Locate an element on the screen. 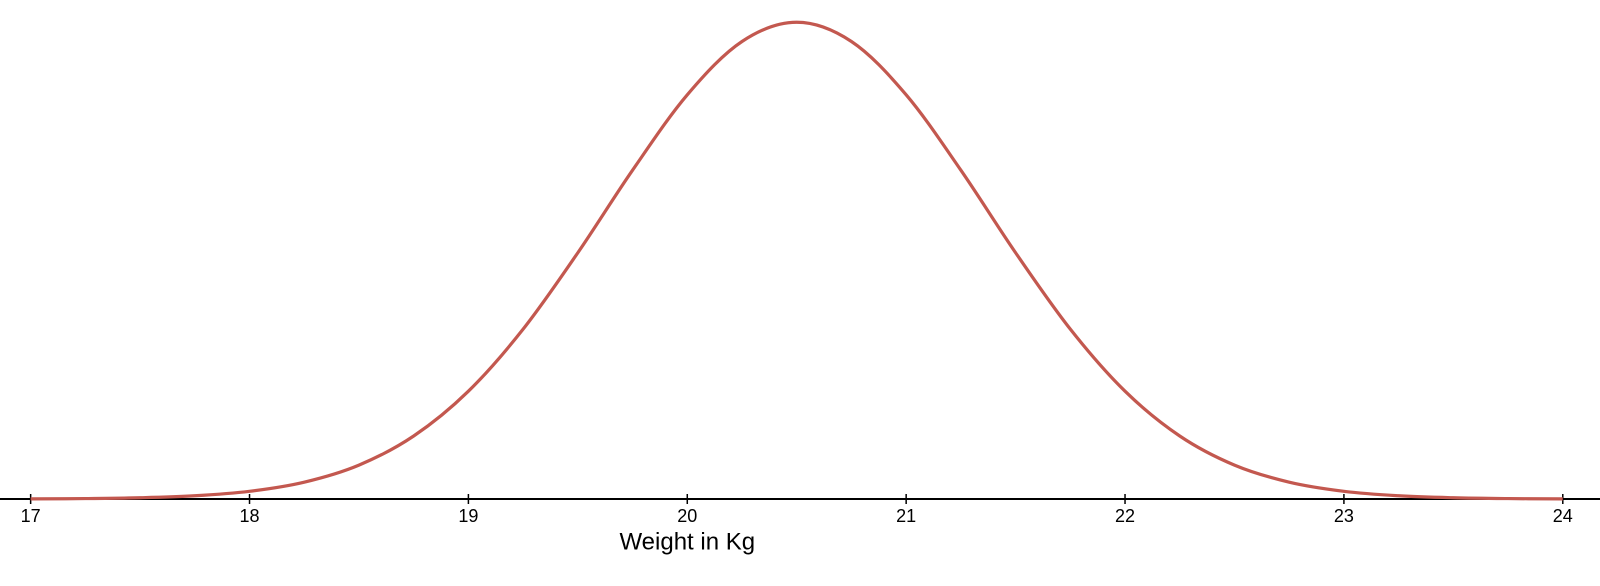  x-tick-label: 19 is located at coordinates (468, 516).